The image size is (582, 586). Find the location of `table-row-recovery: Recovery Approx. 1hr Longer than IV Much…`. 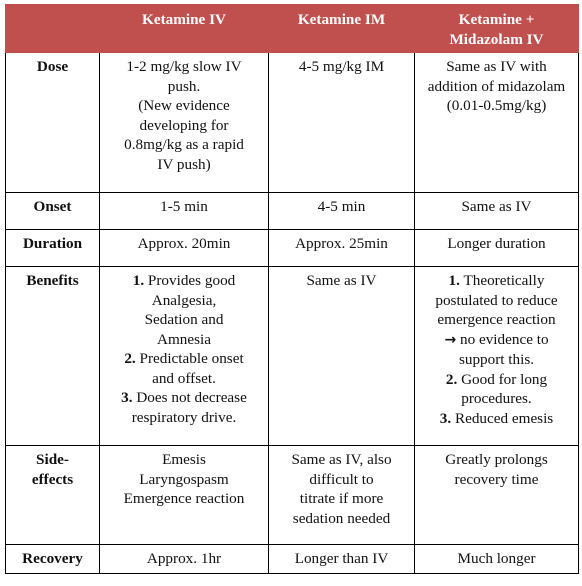

table-row-recovery: Recovery Approx. 1hr Longer than IV Much… is located at coordinates (292, 559).